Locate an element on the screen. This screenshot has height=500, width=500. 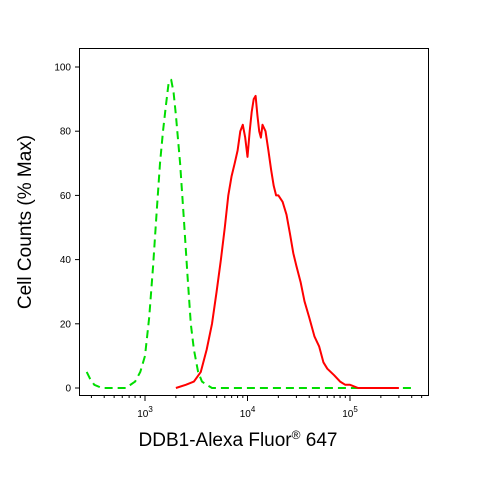
y-tick-label: 60 is located at coordinates (66, 196).